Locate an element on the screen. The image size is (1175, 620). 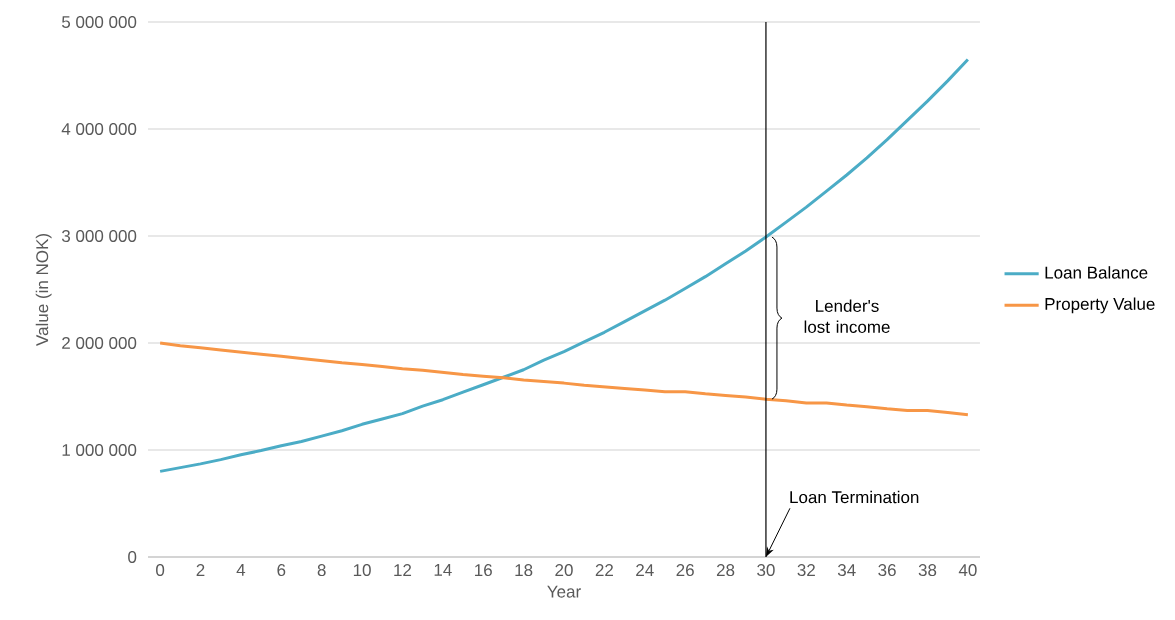
x-tick-label: 30 is located at coordinates (766, 570).